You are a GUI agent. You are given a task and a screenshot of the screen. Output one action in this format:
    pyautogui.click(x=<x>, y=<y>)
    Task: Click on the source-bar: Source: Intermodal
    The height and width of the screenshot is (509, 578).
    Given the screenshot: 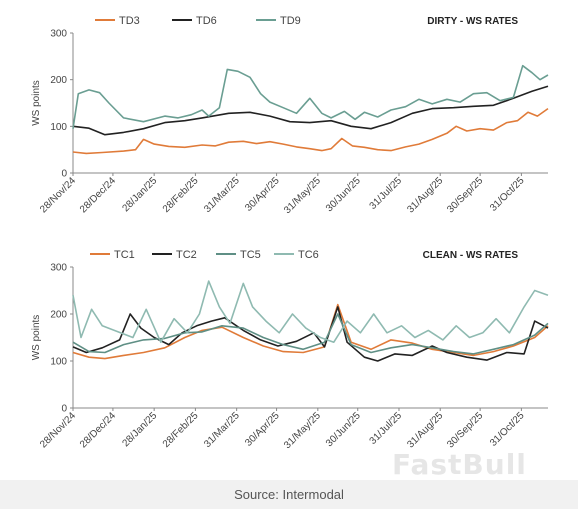 What is the action you would take?
    pyautogui.click(x=289, y=494)
    